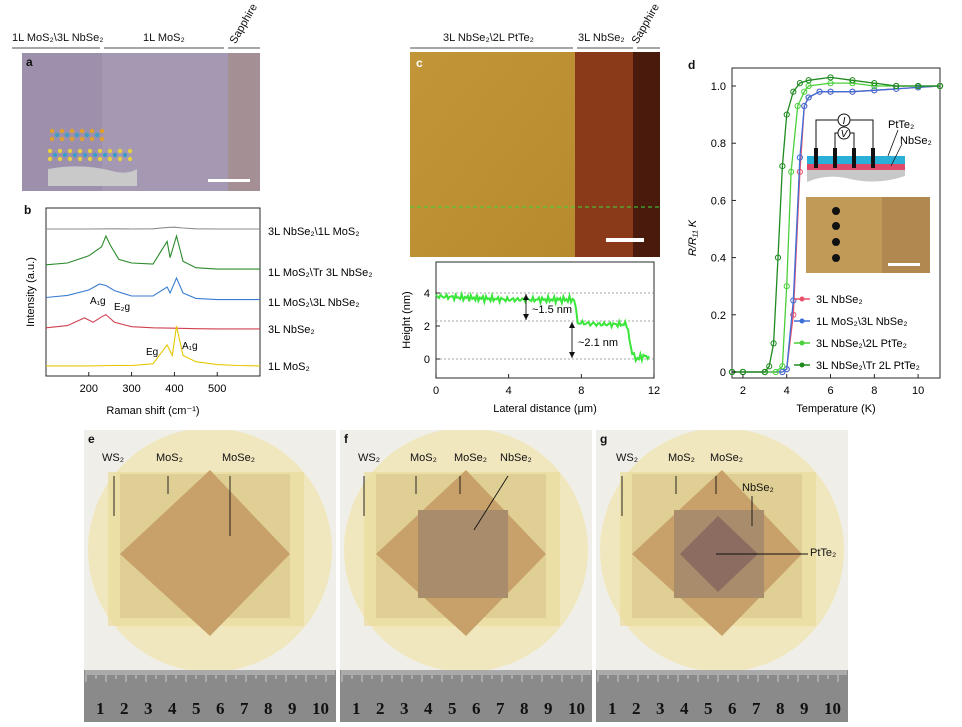  Describe the element at coordinates (427, 294) in the screenshot. I see `profile-ytick: 4` at that location.